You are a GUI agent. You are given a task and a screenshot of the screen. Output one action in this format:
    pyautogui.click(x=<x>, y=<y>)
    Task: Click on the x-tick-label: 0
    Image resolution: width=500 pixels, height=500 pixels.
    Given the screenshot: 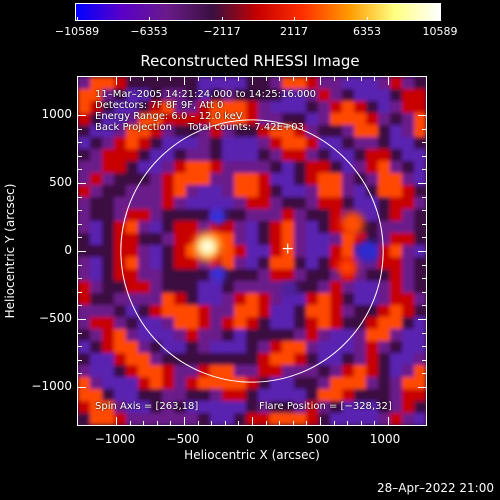 What is the action you would take?
    pyautogui.click(x=250, y=439)
    